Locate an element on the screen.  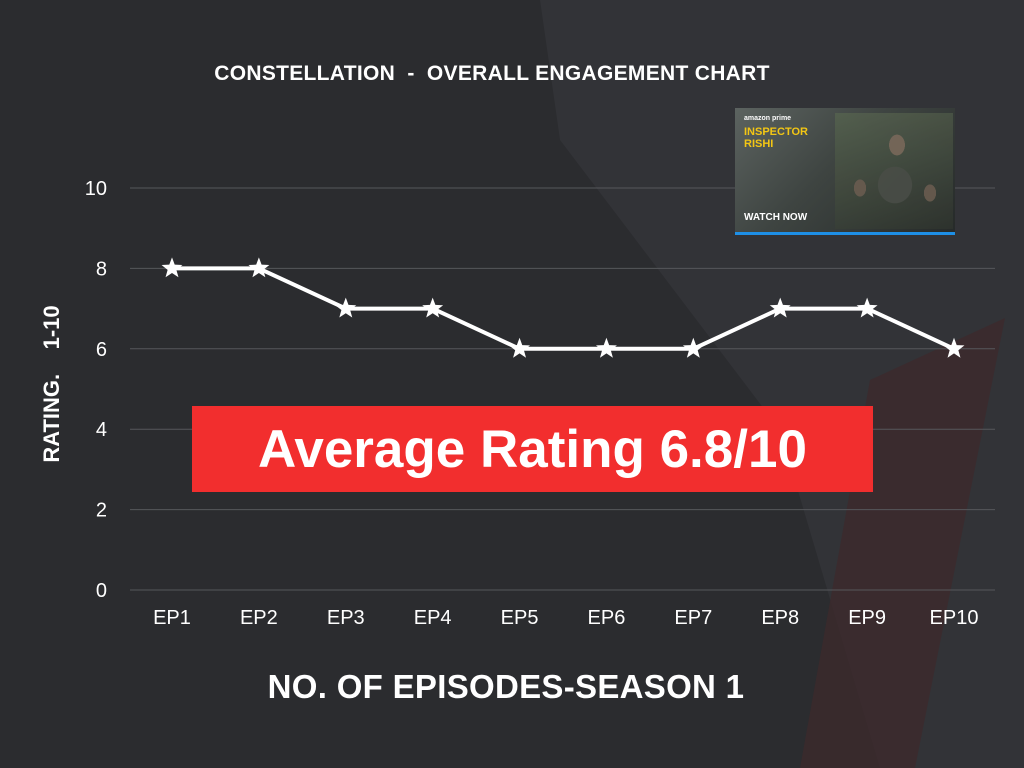
x-tick-label: EP9 is located at coordinates (867, 618).